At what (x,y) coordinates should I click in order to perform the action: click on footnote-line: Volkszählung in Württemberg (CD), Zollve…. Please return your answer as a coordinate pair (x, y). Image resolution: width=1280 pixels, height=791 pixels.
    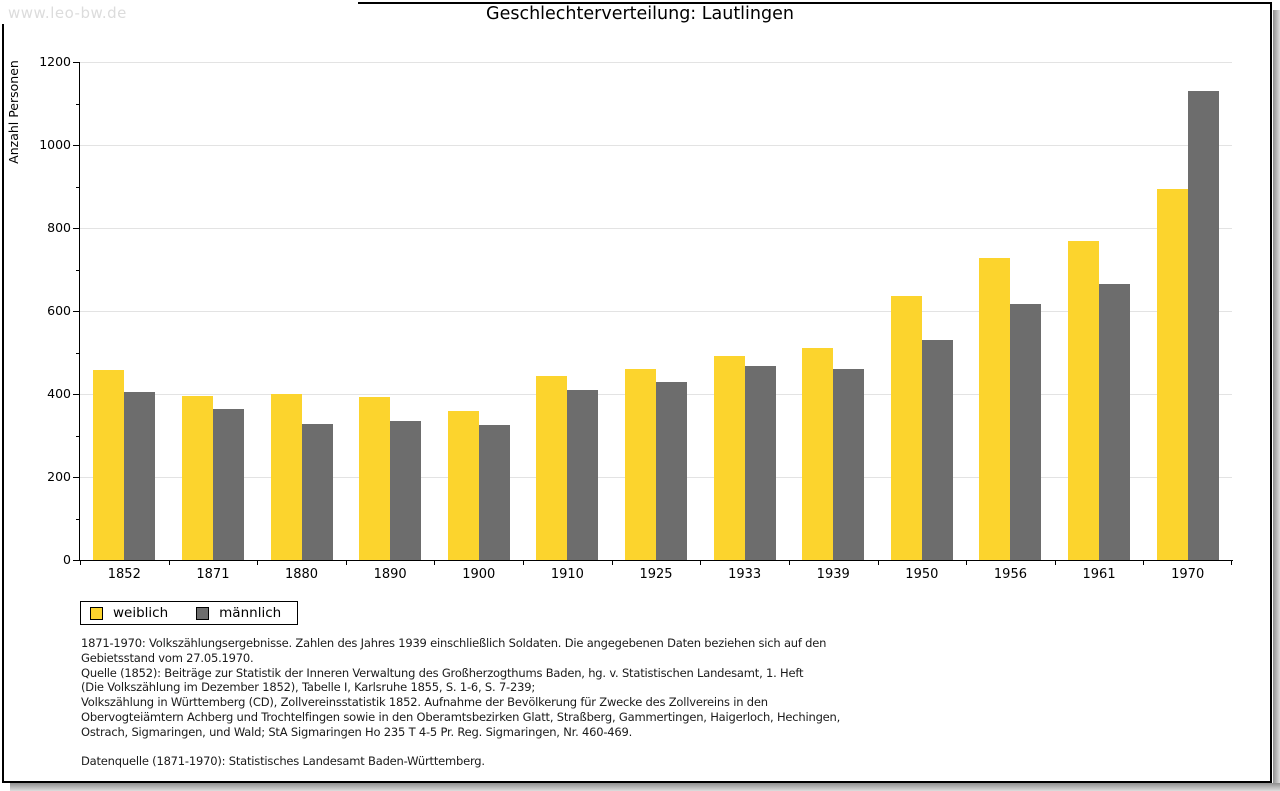
    Looking at the image, I should click on (424, 702).